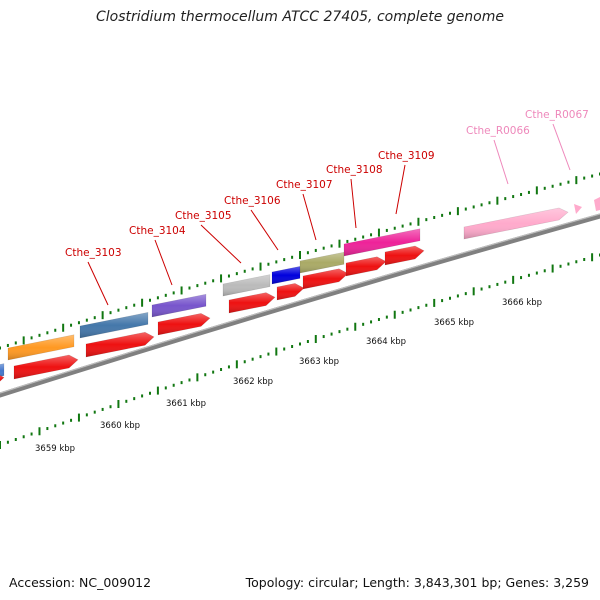 This screenshot has height=600, width=600. Describe the element at coordinates (157, 231) in the screenshot. I see `gene-label: Cthe_3104` at that location.